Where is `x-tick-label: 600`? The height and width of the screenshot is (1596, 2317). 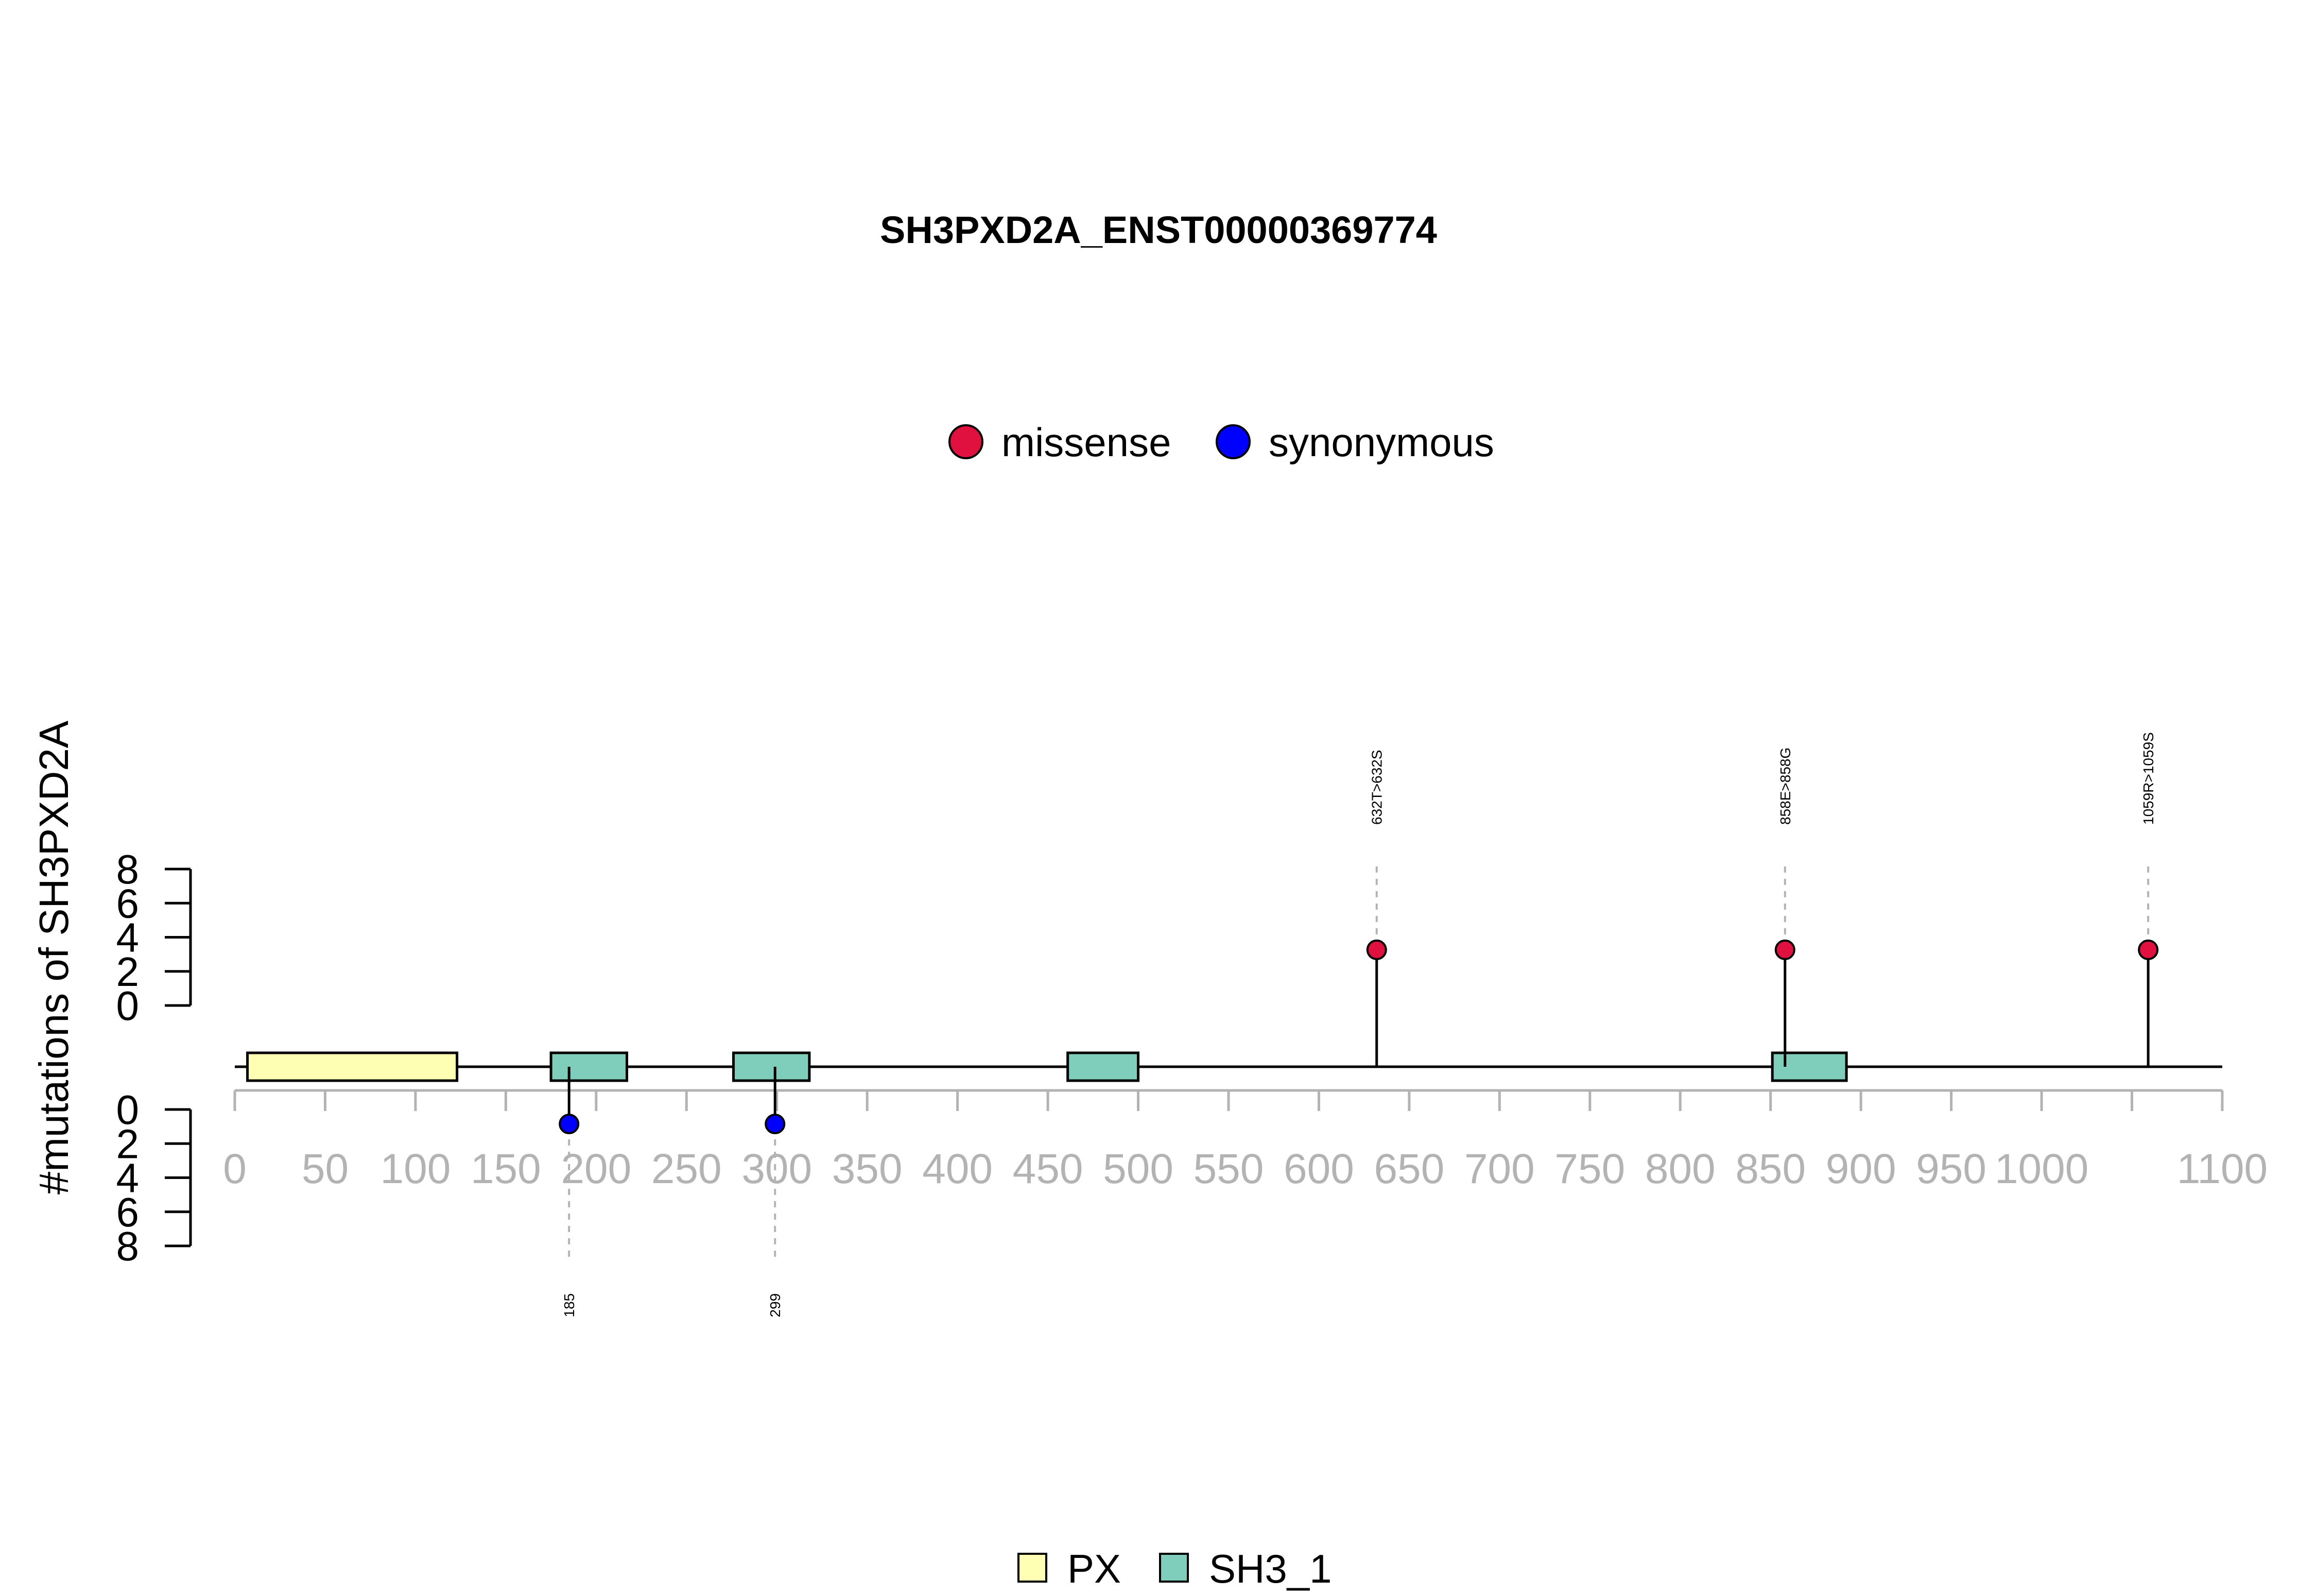
x-tick-label: 600 is located at coordinates (1319, 1169).